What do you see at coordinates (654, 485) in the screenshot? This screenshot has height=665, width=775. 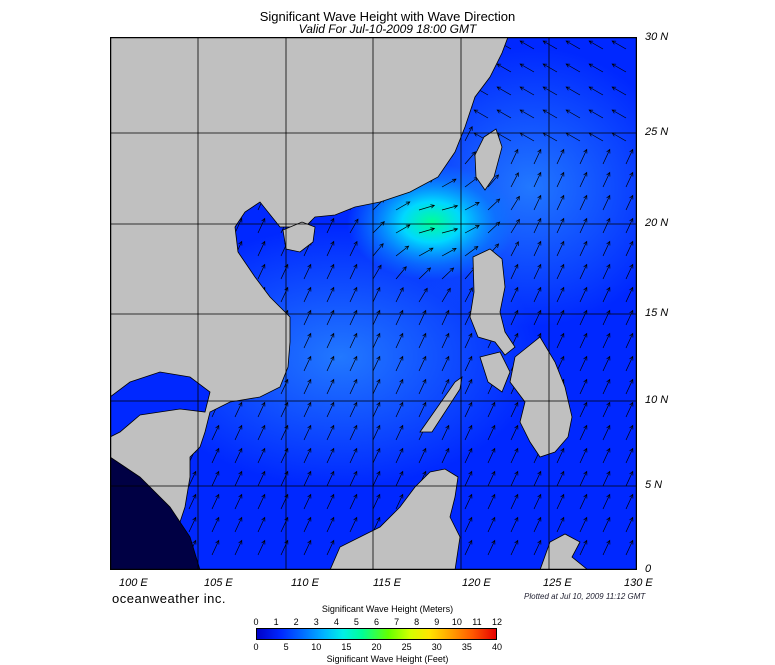 I see `lat-label-5n: 5 N` at bounding box center [654, 485].